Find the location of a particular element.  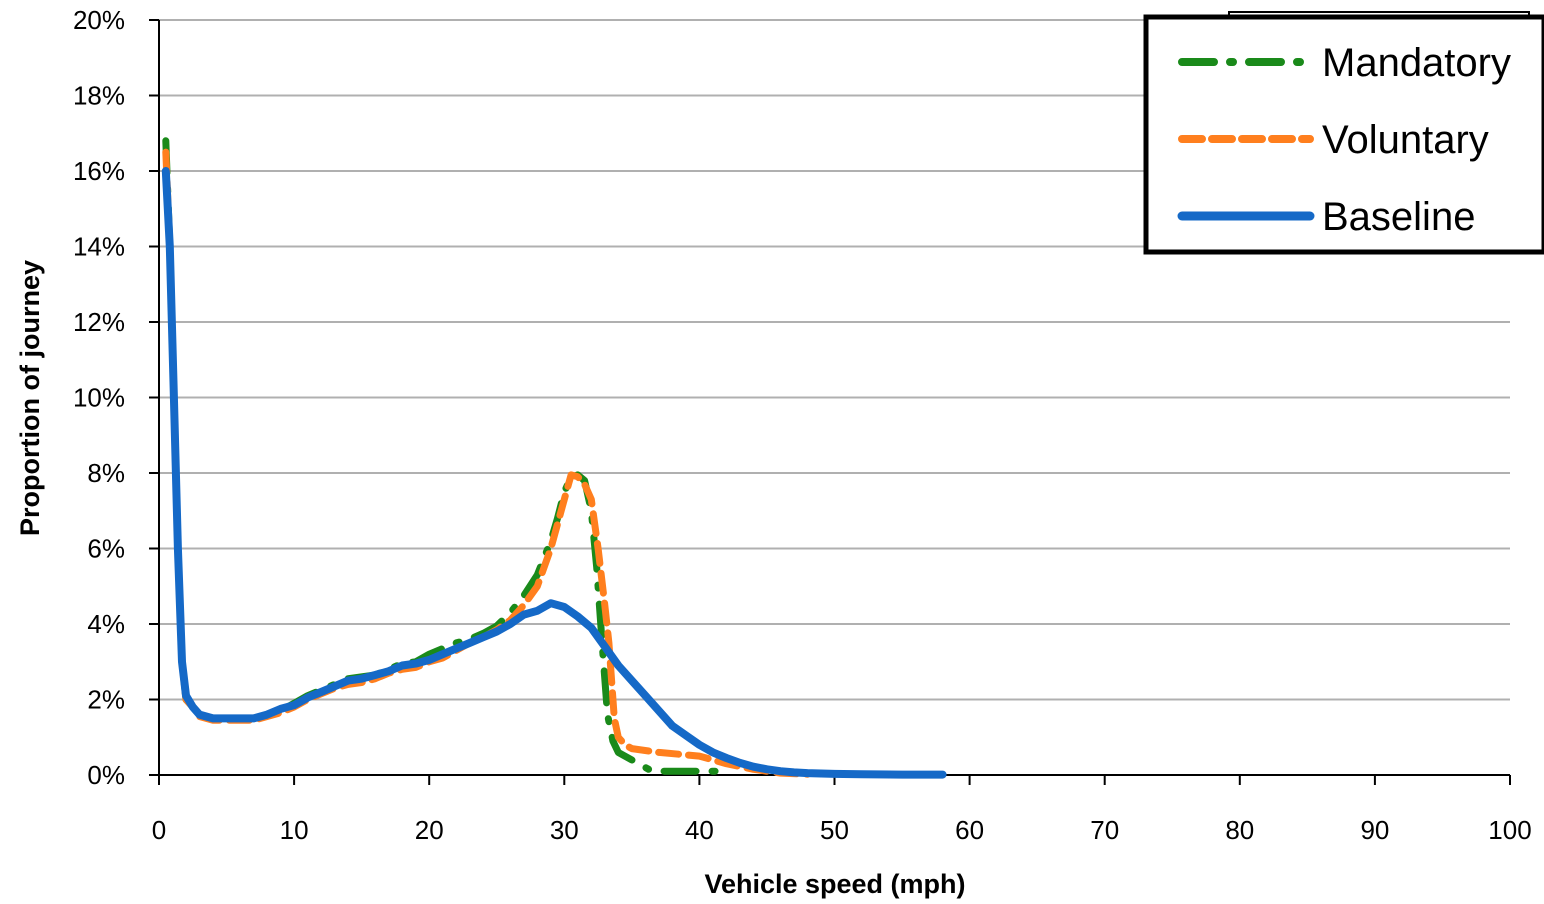

y-axis-title: Proportion of journey is located at coordinates (30, 398).